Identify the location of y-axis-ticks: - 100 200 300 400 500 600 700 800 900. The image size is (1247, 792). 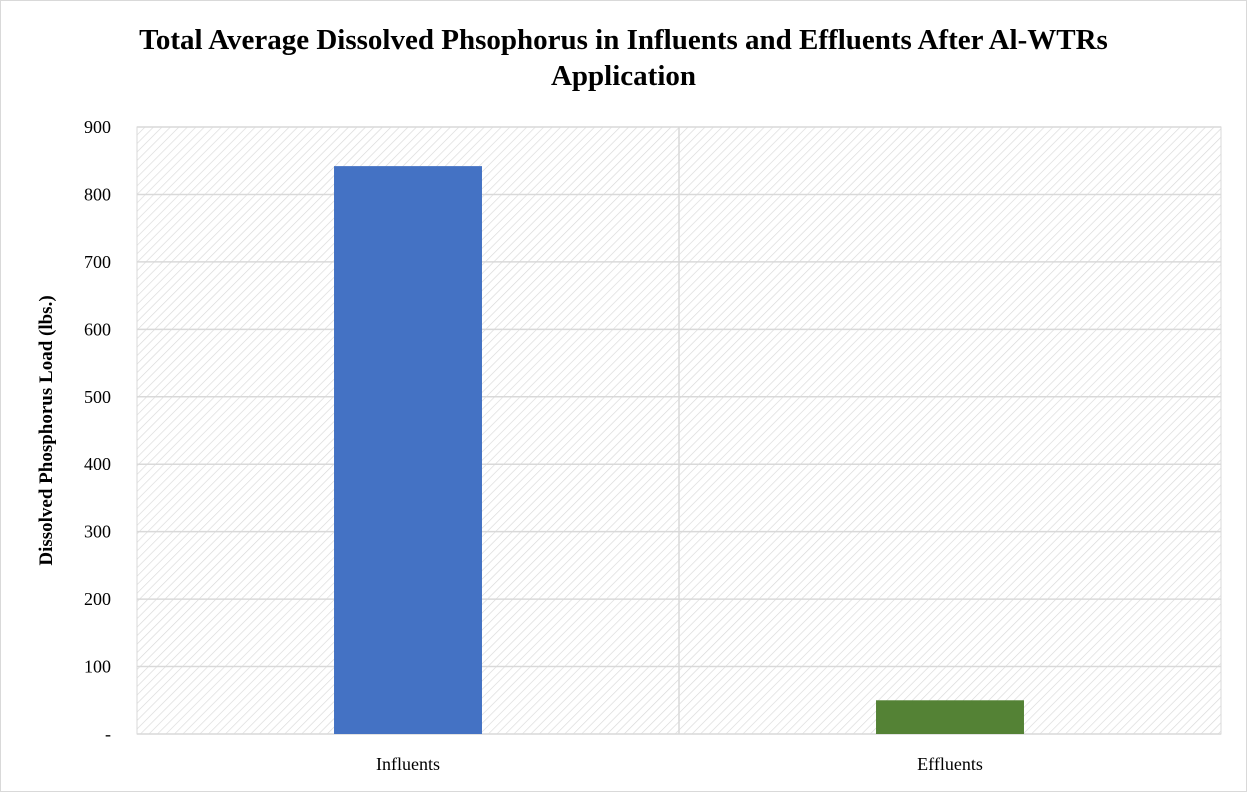
(97, 430).